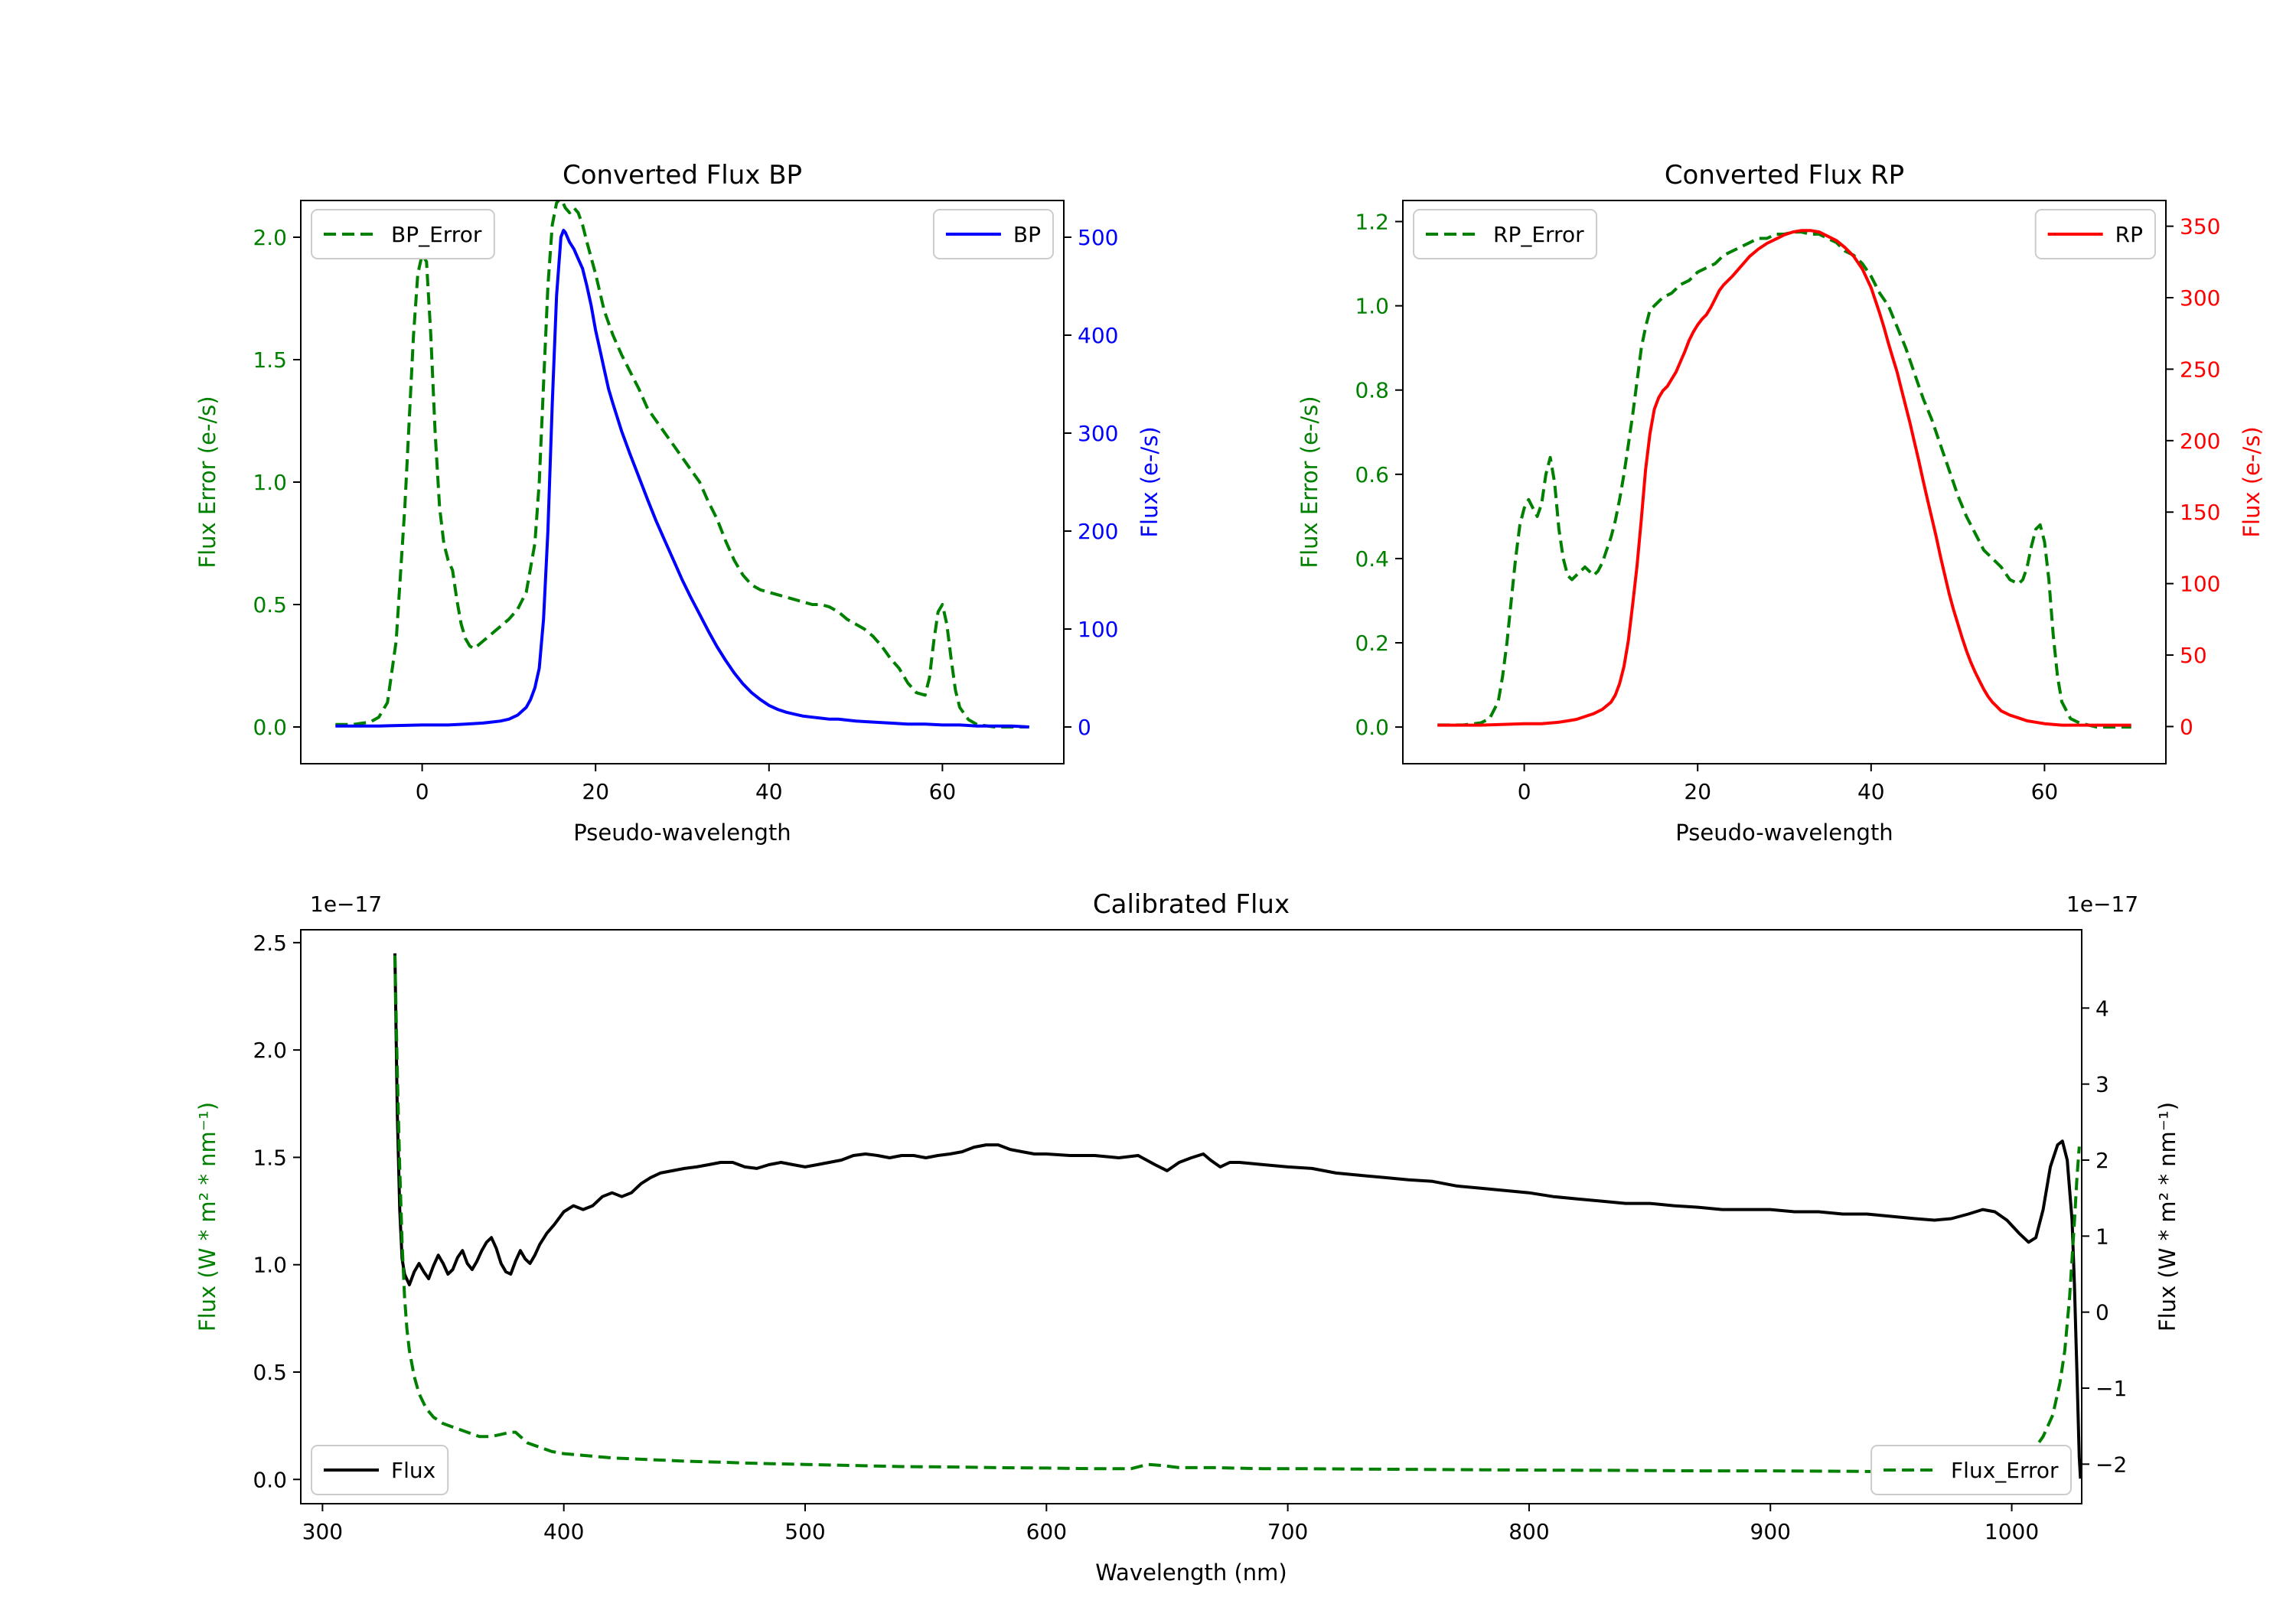  I want to click on legend-label: RP, so click(2129, 234).